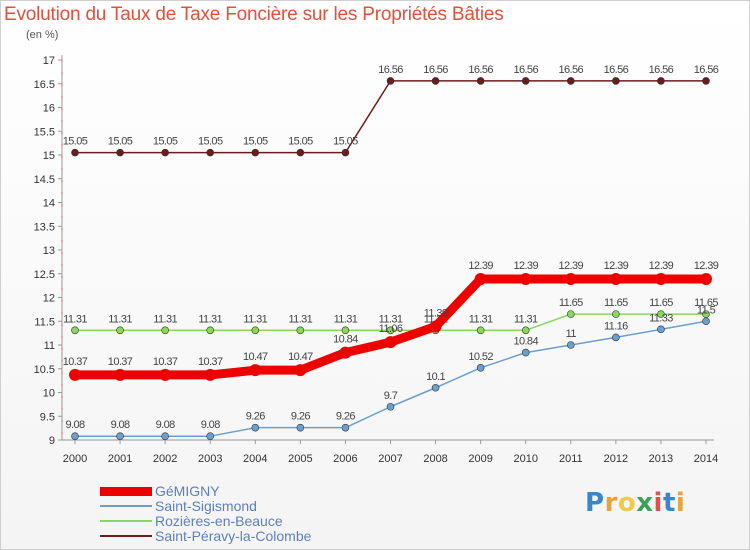 Image resolution: width=750 pixels, height=550 pixels. What do you see at coordinates (611, 503) in the screenshot?
I see `logo-letter: r` at bounding box center [611, 503].